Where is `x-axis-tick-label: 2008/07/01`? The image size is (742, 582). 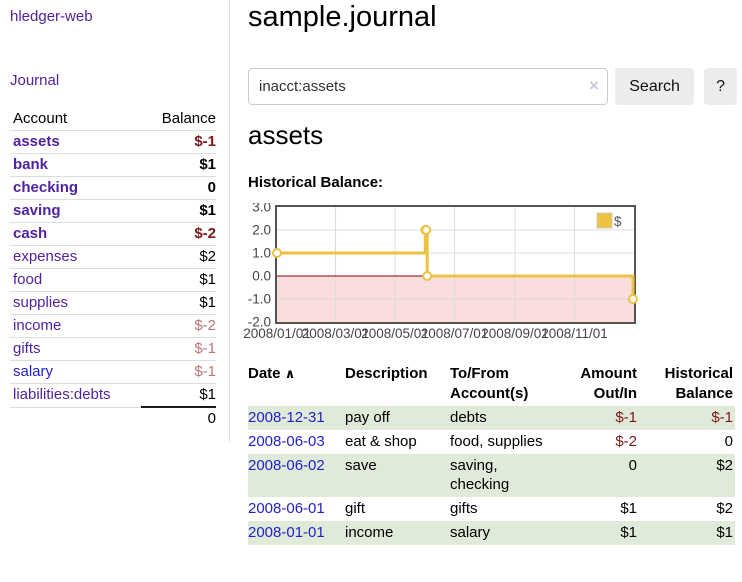
x-axis-tick-label: 2008/07/01 is located at coordinates (455, 333).